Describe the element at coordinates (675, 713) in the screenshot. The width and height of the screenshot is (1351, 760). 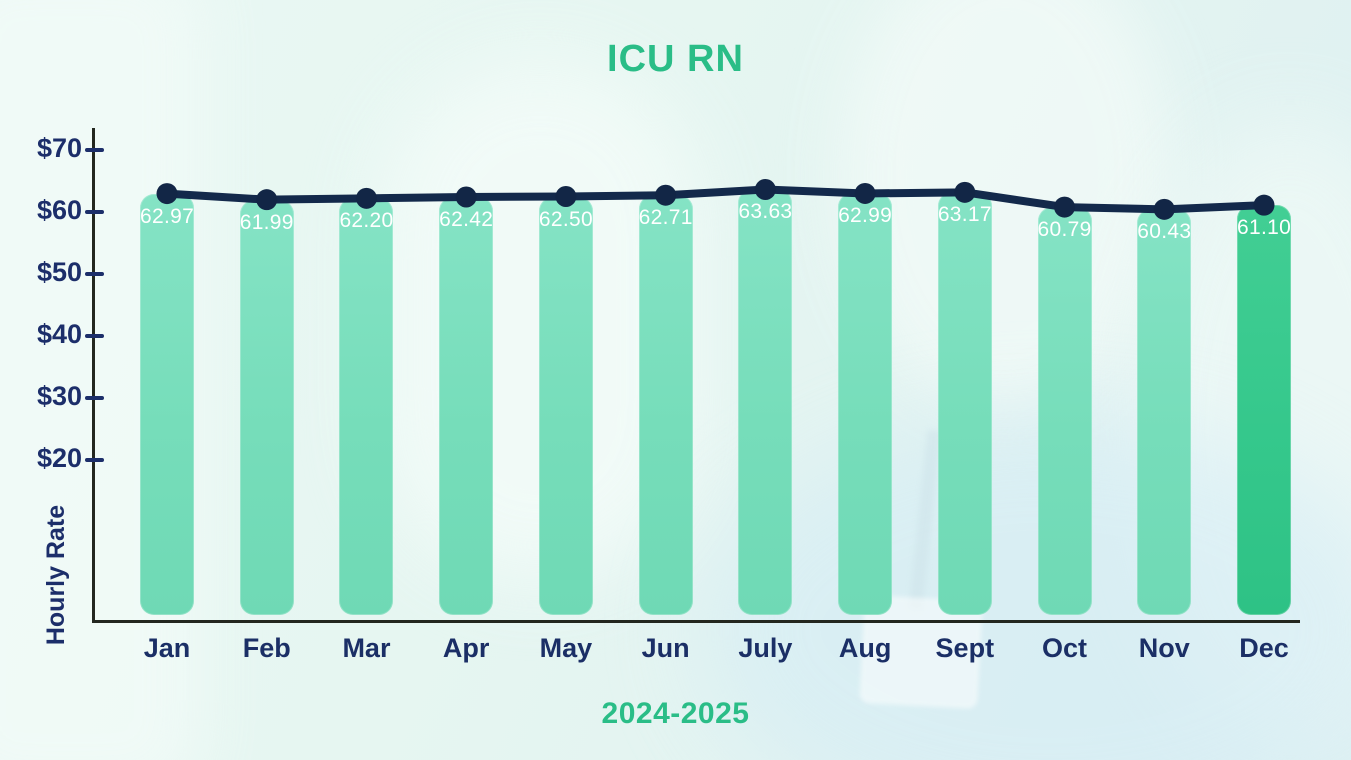
I see `x-axis-title: 2024-2025` at that location.